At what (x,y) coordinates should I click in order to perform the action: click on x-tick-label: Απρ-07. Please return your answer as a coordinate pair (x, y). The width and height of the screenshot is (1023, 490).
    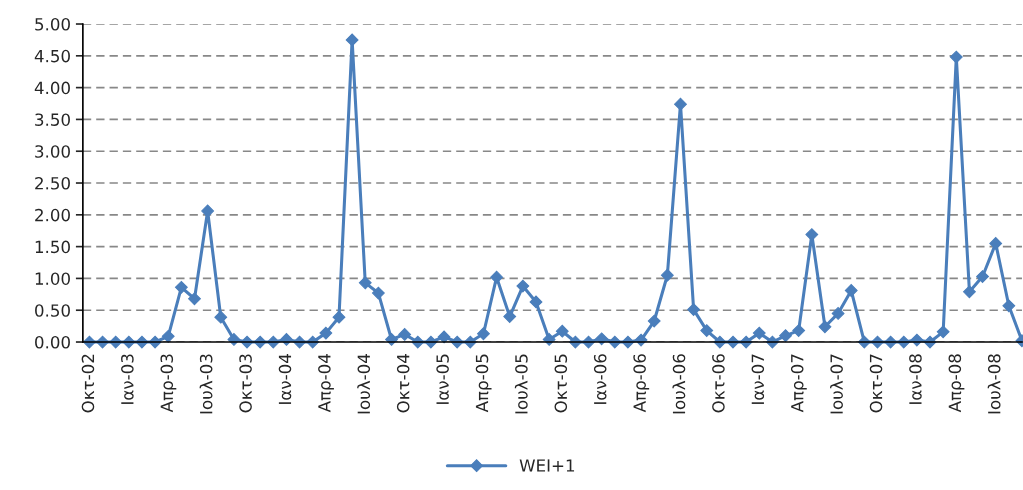
    Looking at the image, I should click on (798, 383).